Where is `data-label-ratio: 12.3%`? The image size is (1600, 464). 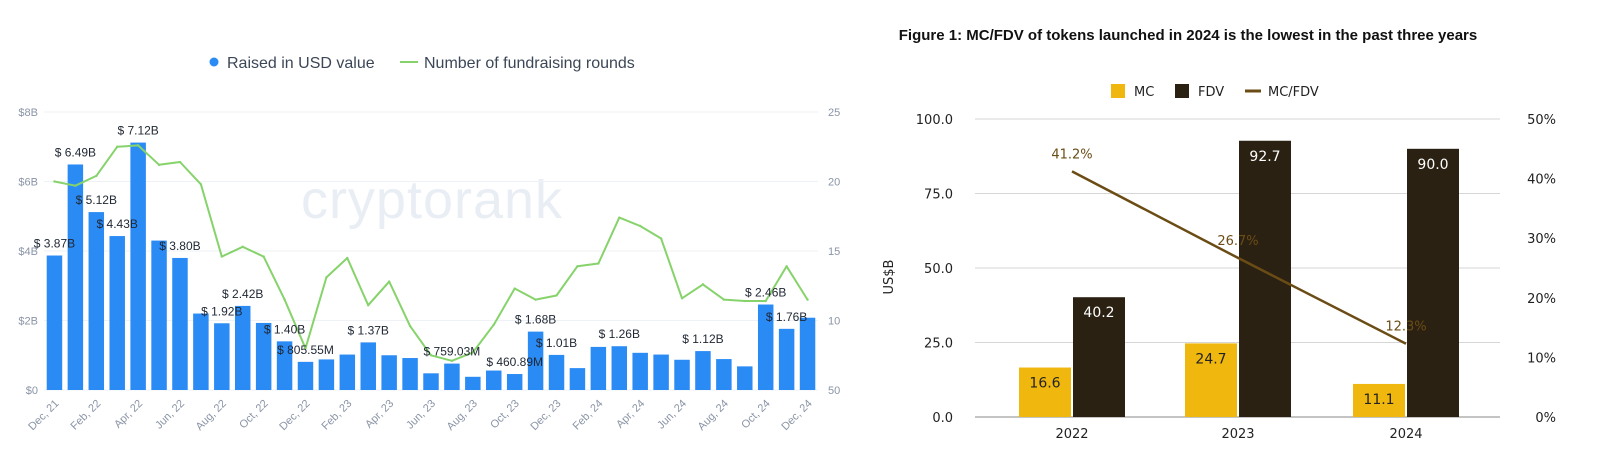 data-label-ratio: 12.3% is located at coordinates (1405, 327).